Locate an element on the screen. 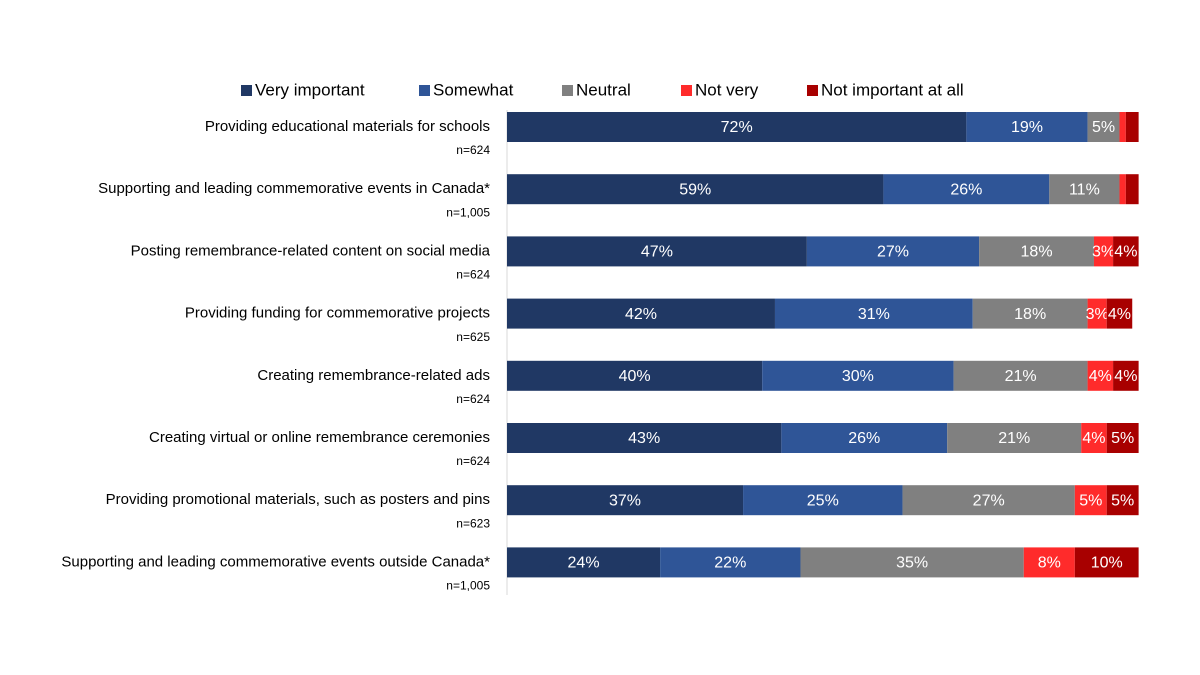 The height and width of the screenshot is (675, 1200). value-label: 72% is located at coordinates (737, 127).